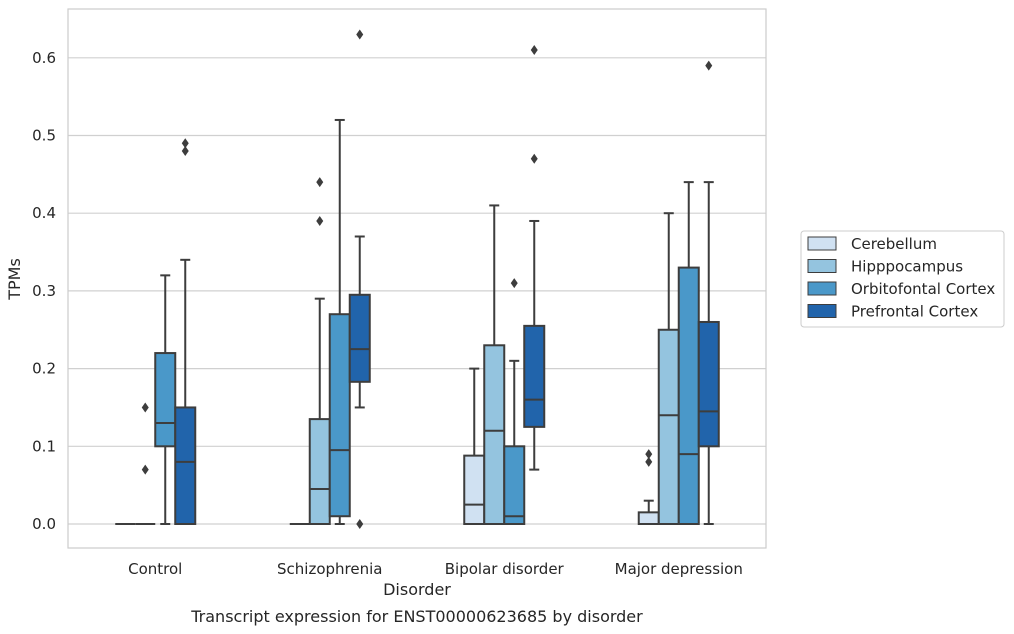 The height and width of the screenshot is (634, 1014). I want to click on y-tick-label: 0.4, so click(44, 213).